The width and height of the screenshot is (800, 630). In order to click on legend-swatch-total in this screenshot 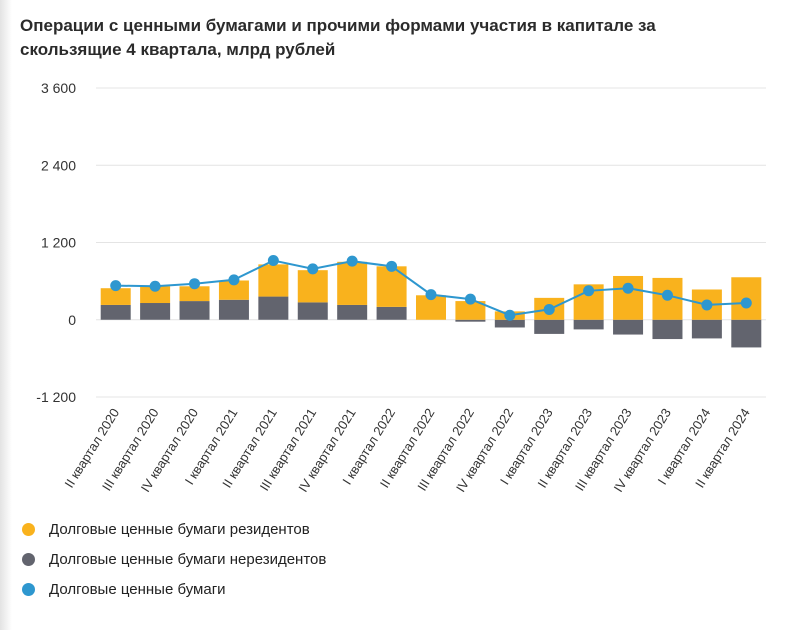, I will do `click(28, 589)`.